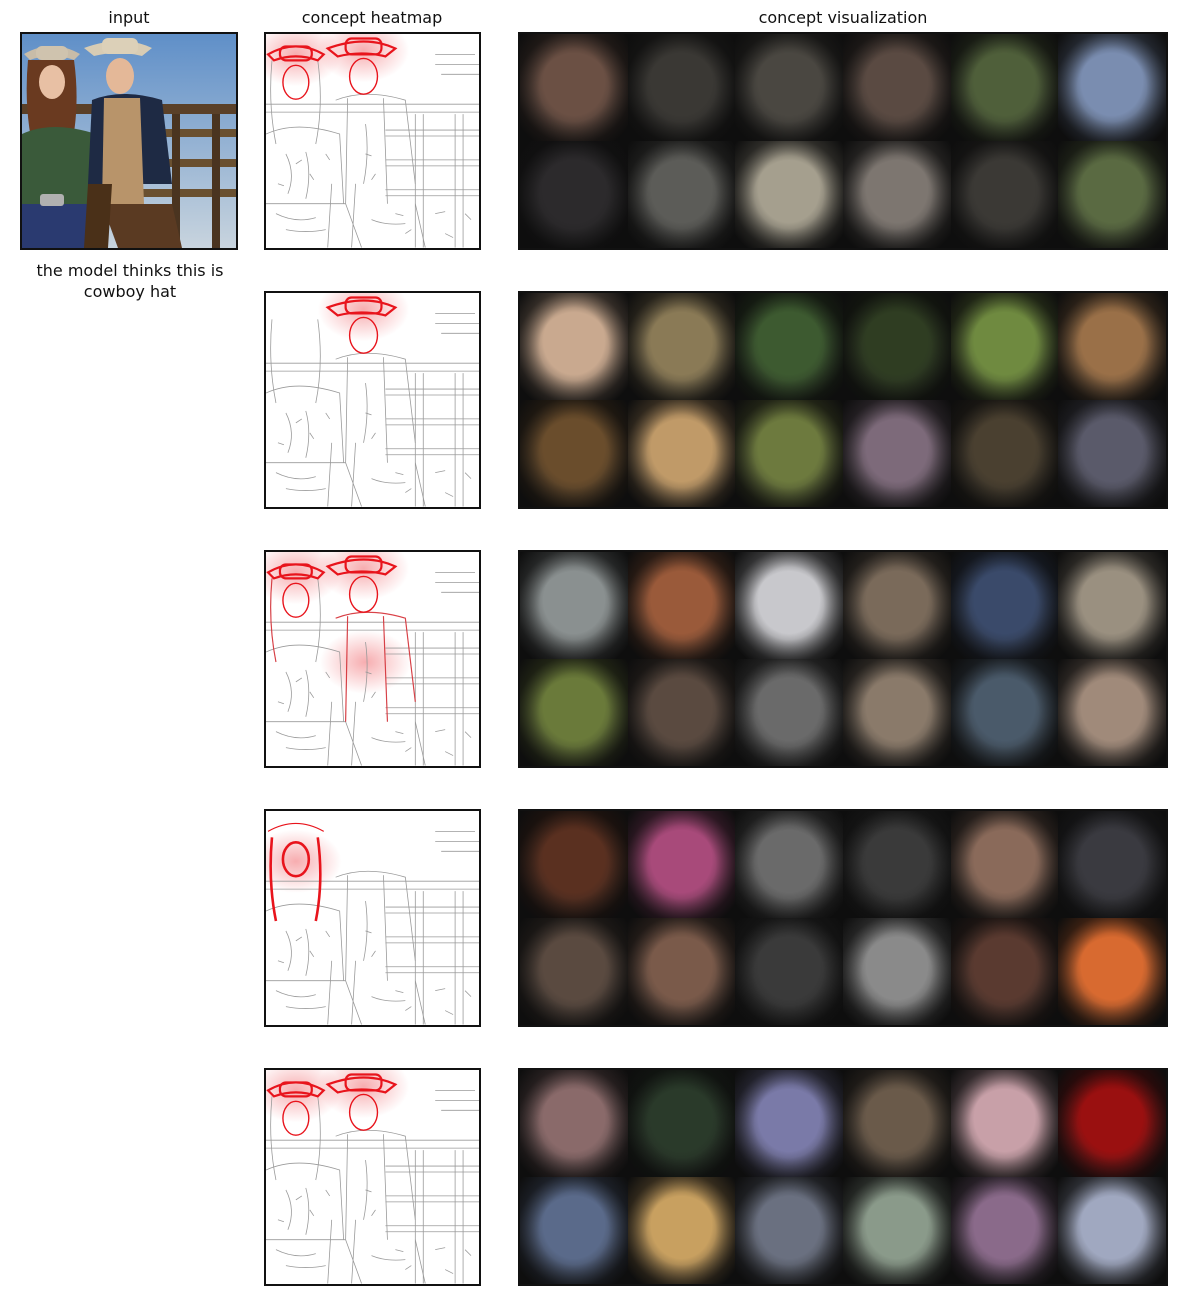  I want to click on prediction-caption: the model thinks this is cowboy hat, so click(130, 281).